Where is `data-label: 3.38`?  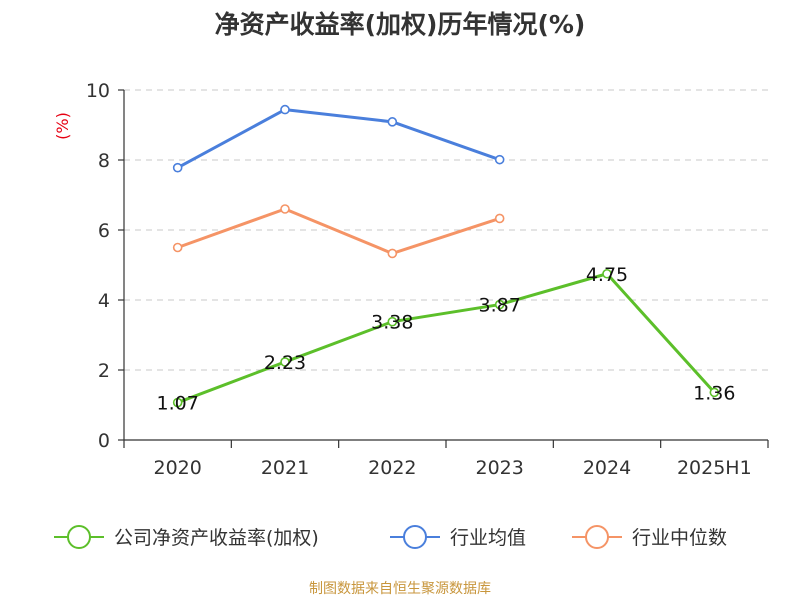
data-label: 3.38 is located at coordinates (392, 323).